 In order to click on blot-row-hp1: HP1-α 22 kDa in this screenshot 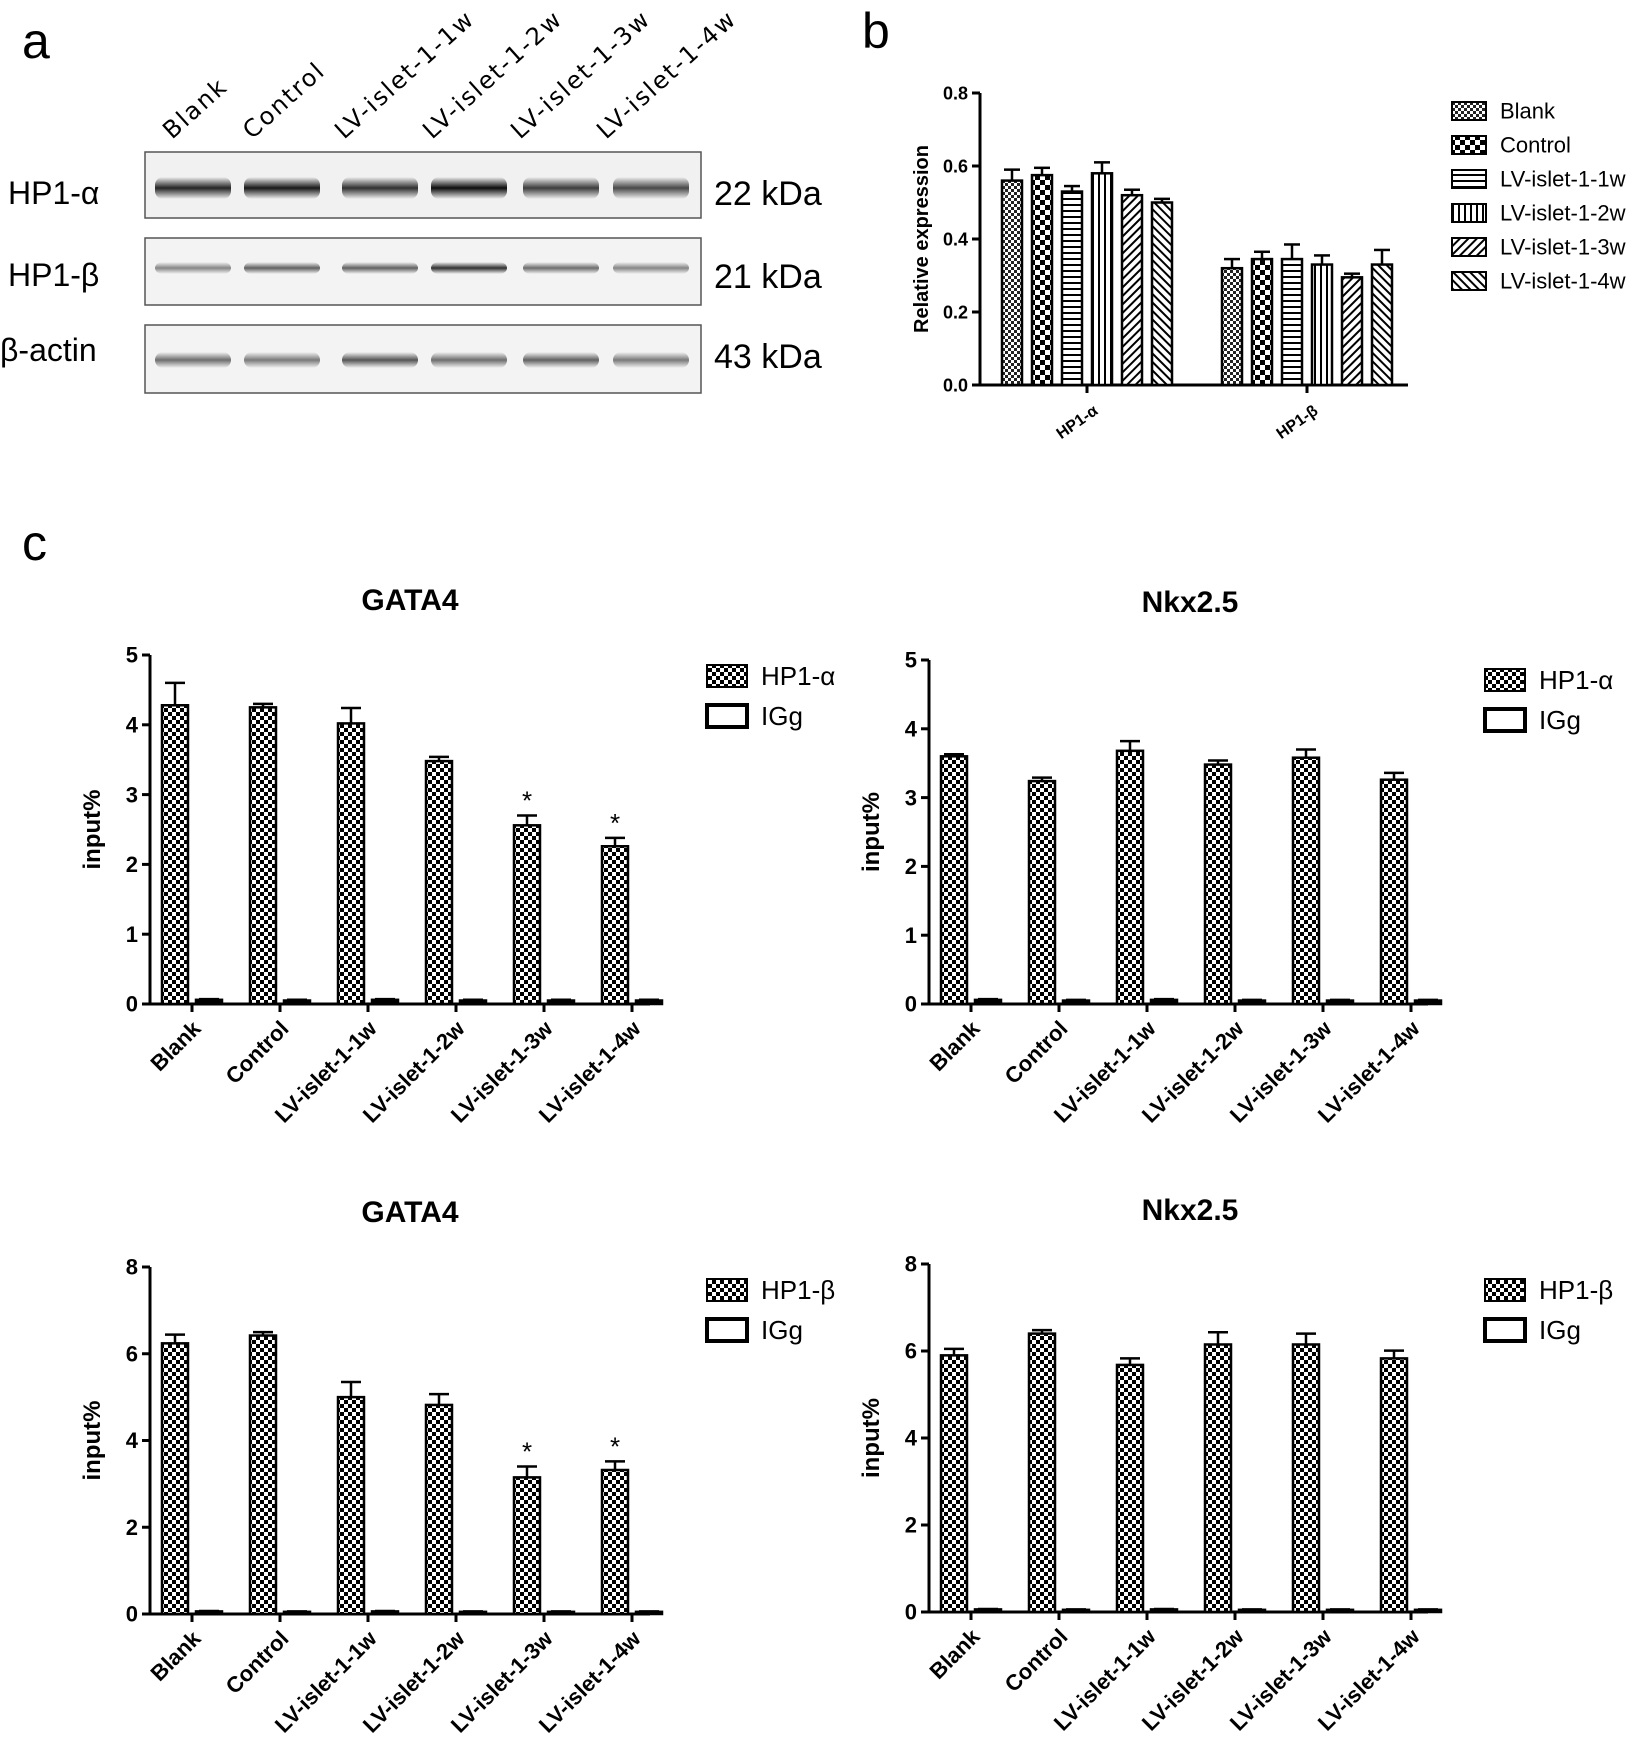, I will do `click(415, 185)`.